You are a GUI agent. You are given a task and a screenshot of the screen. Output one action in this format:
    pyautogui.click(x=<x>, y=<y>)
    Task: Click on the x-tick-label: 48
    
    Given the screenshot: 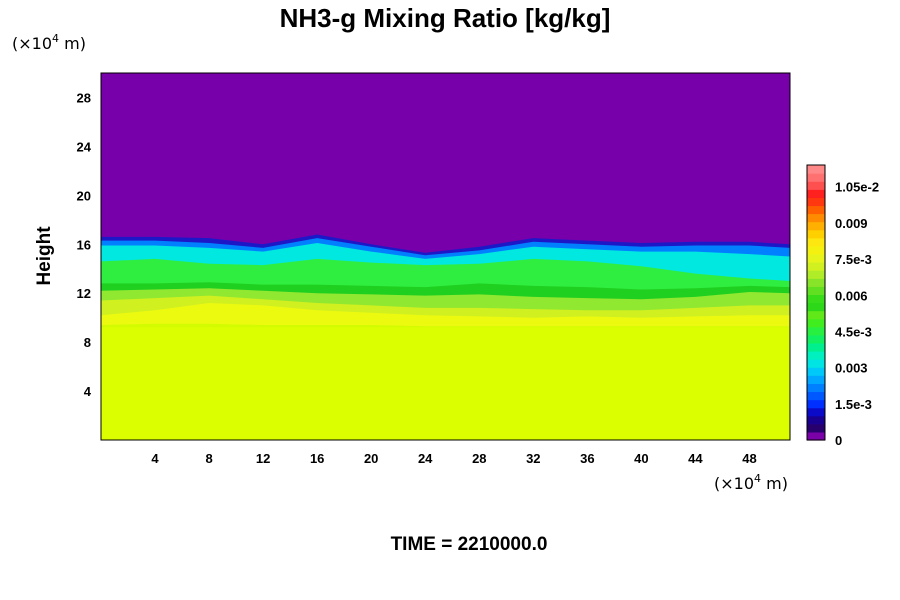 What is the action you would take?
    pyautogui.click(x=749, y=458)
    